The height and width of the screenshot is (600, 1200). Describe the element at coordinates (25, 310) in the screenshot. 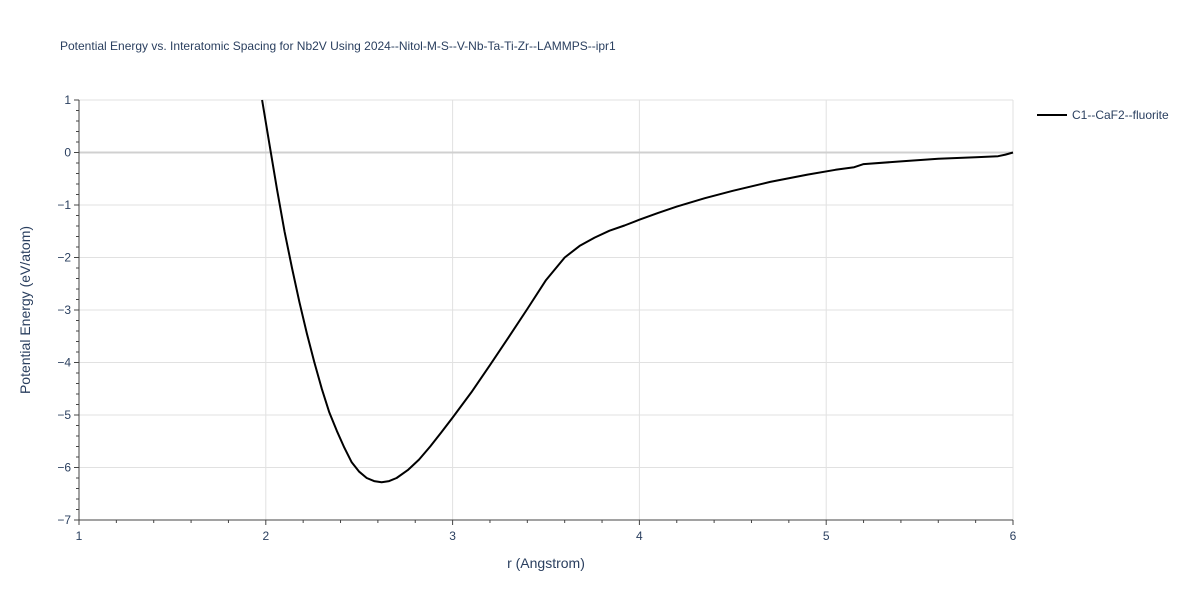

I see `y-axis-title: Potential Energy (eV/atom)` at that location.